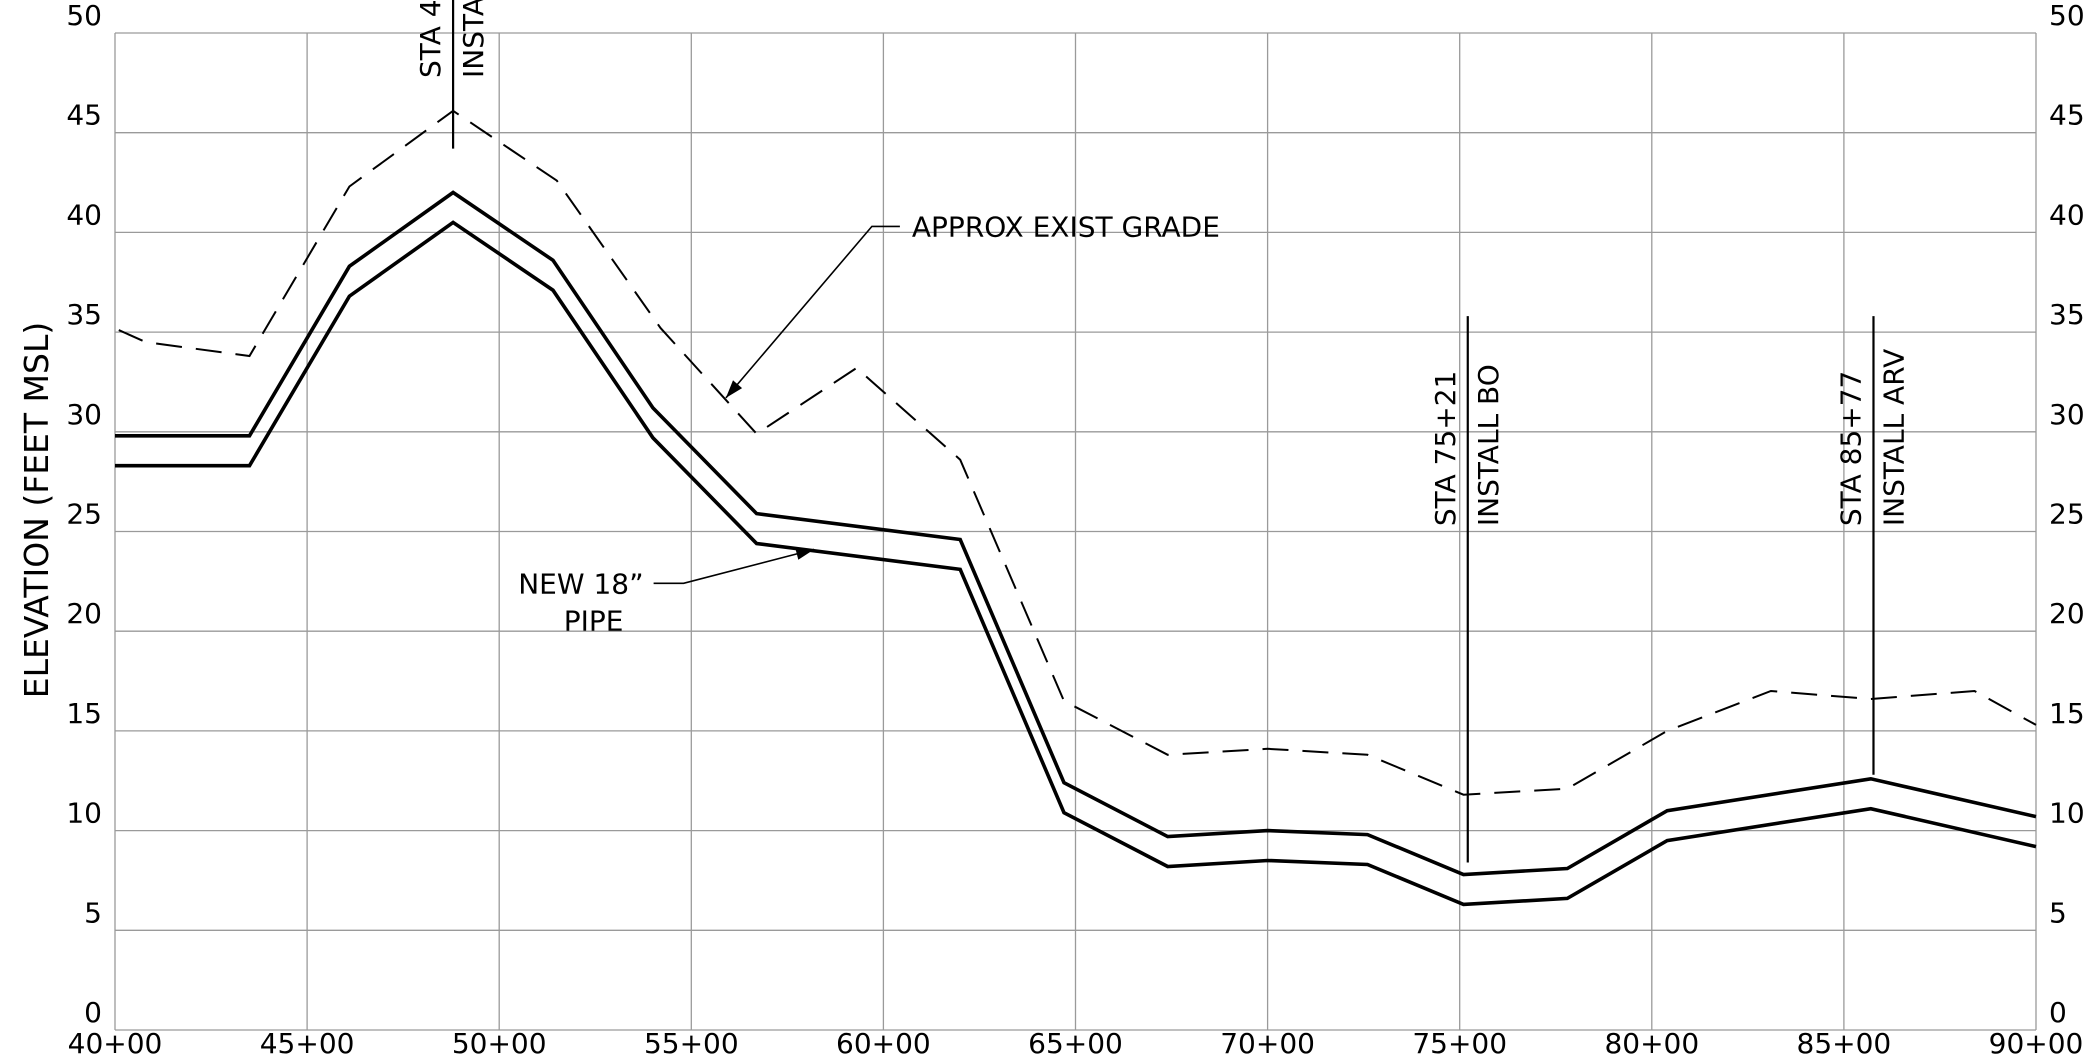 Image resolution: width=2090 pixels, height=1057 pixels. What do you see at coordinates (580, 583) in the screenshot?
I see `pipe-label-text: NEW 18”` at bounding box center [580, 583].